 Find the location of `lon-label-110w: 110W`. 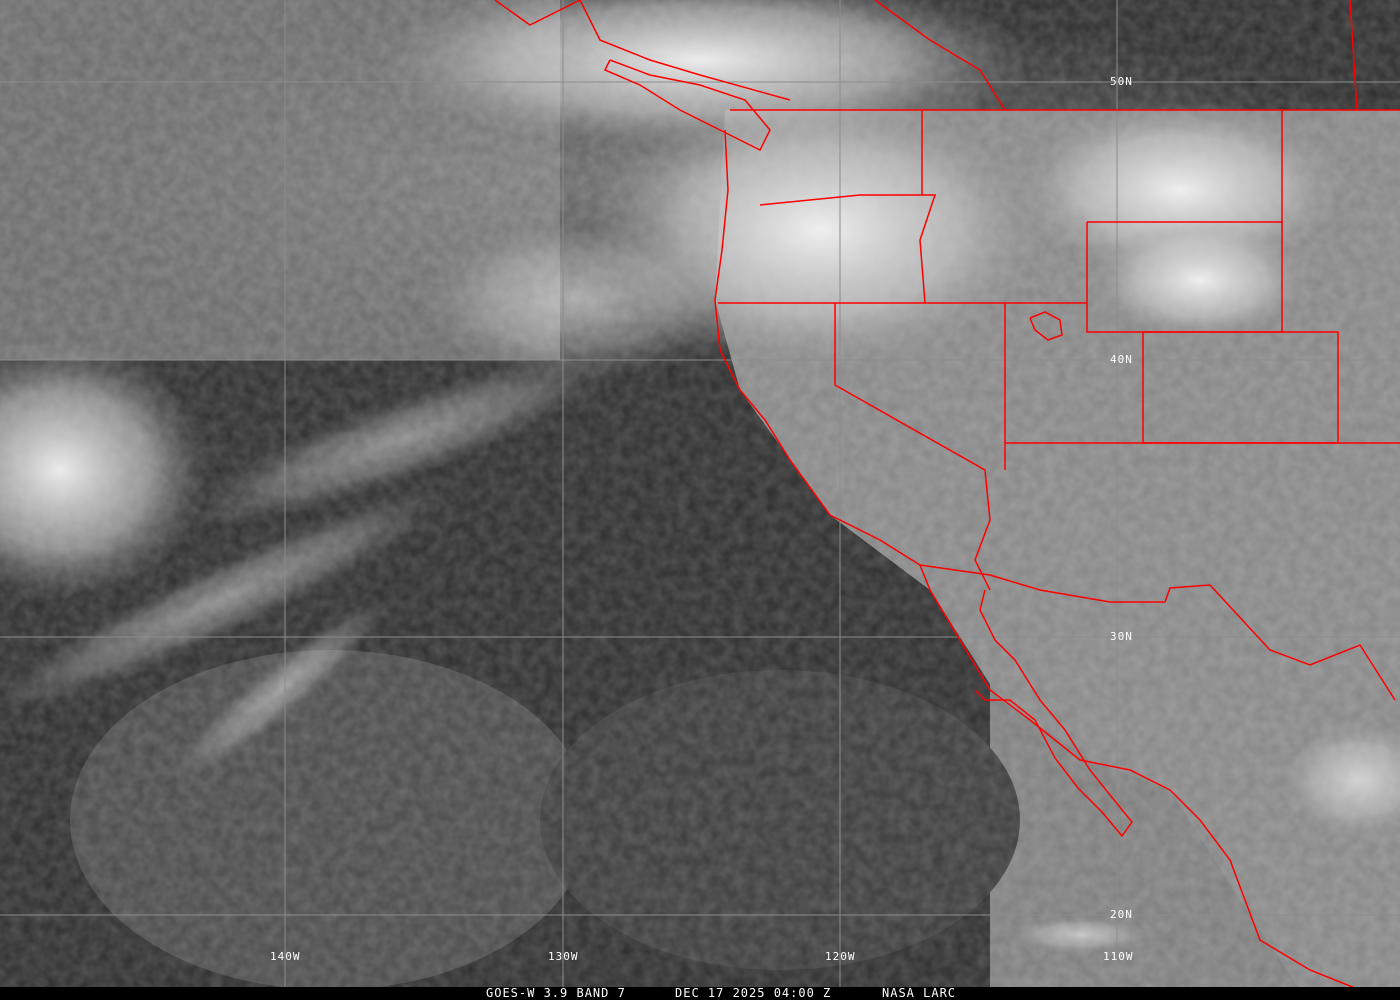

lon-label-110w: 110W is located at coordinates (1118, 956).